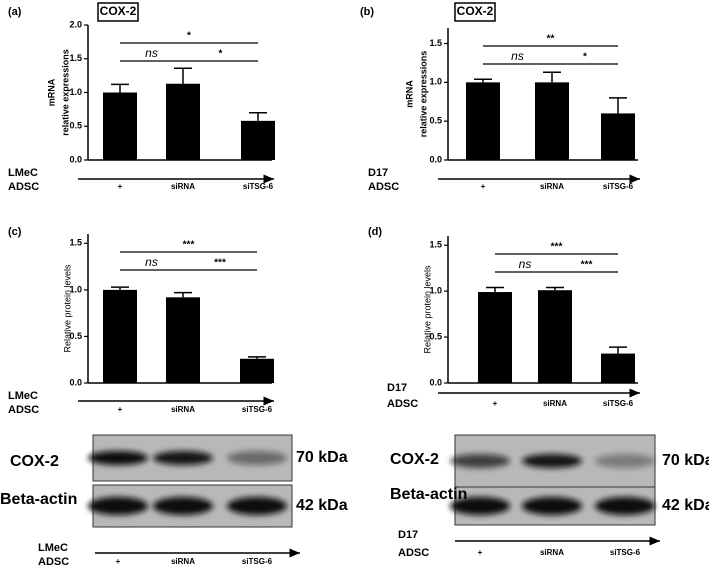  I want to click on panel-label: (a), so click(15, 12).